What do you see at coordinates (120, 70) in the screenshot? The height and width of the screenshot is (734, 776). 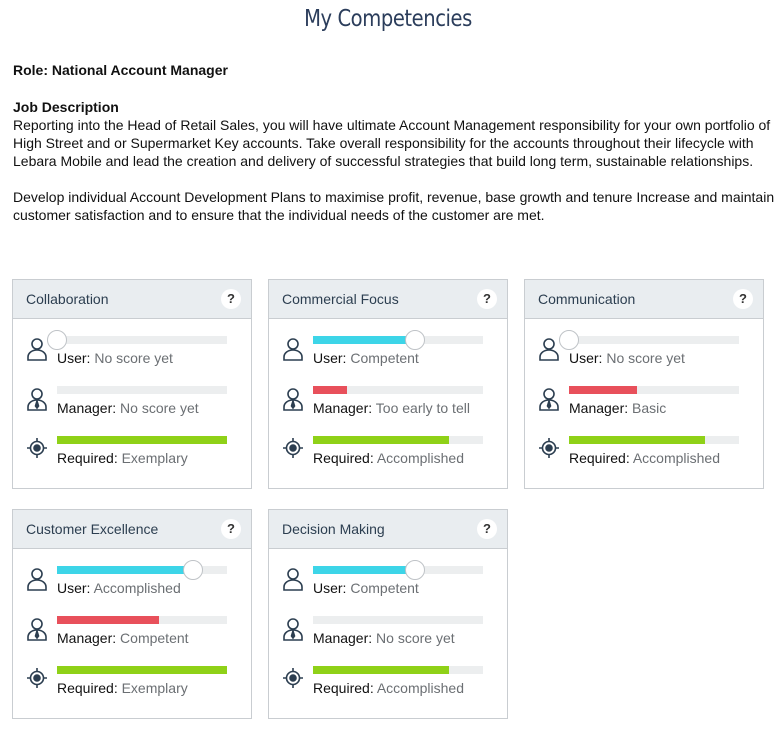 I see `role: Role: National Account Manager` at bounding box center [120, 70].